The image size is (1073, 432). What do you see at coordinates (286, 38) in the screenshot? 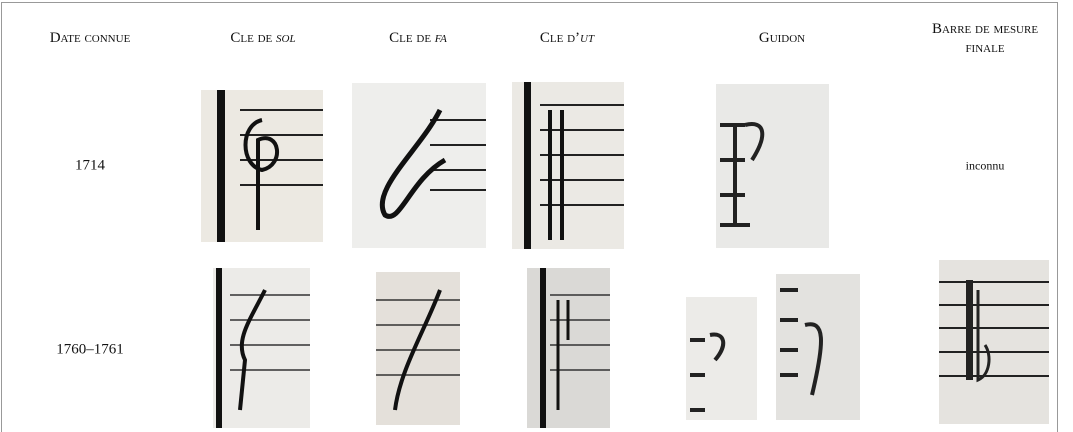
I see `text: sol` at bounding box center [286, 38].